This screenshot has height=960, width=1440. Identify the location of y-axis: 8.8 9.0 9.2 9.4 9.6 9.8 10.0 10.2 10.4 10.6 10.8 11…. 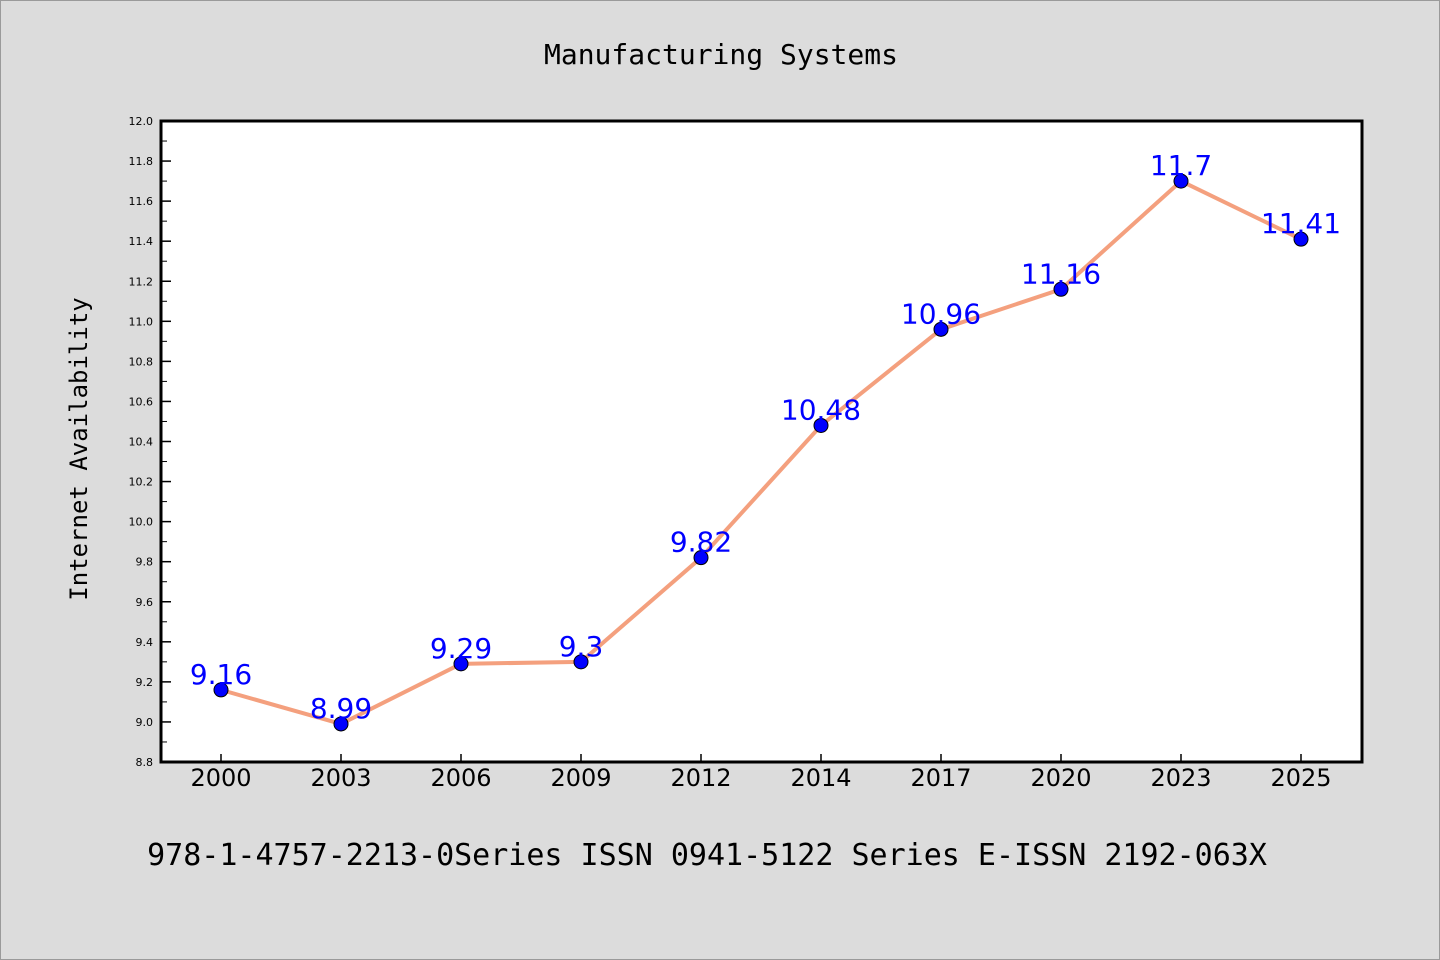
(150, 442).